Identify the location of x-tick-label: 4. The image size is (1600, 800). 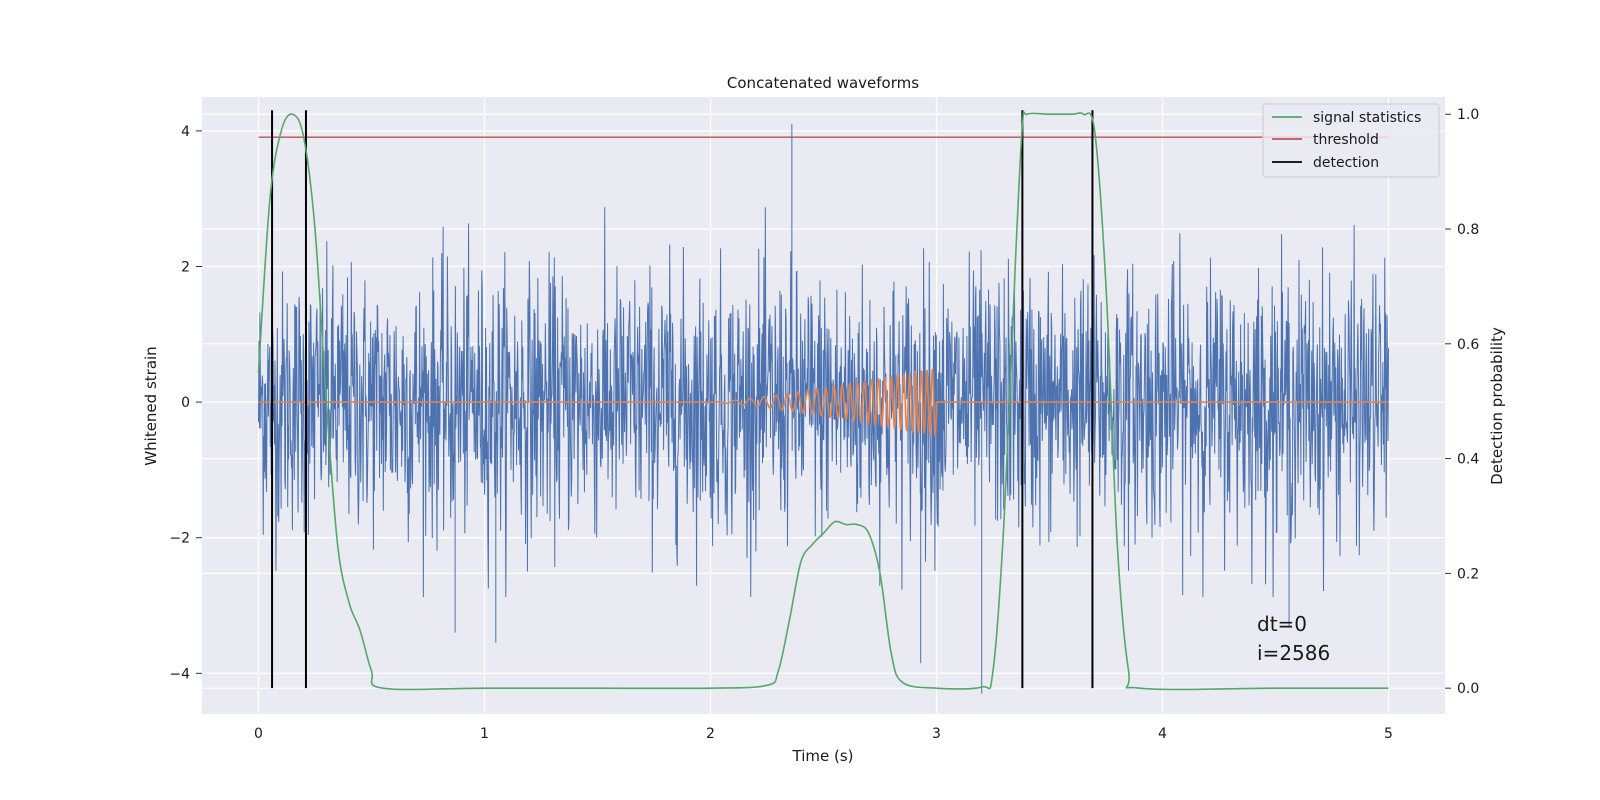
(1162, 734).